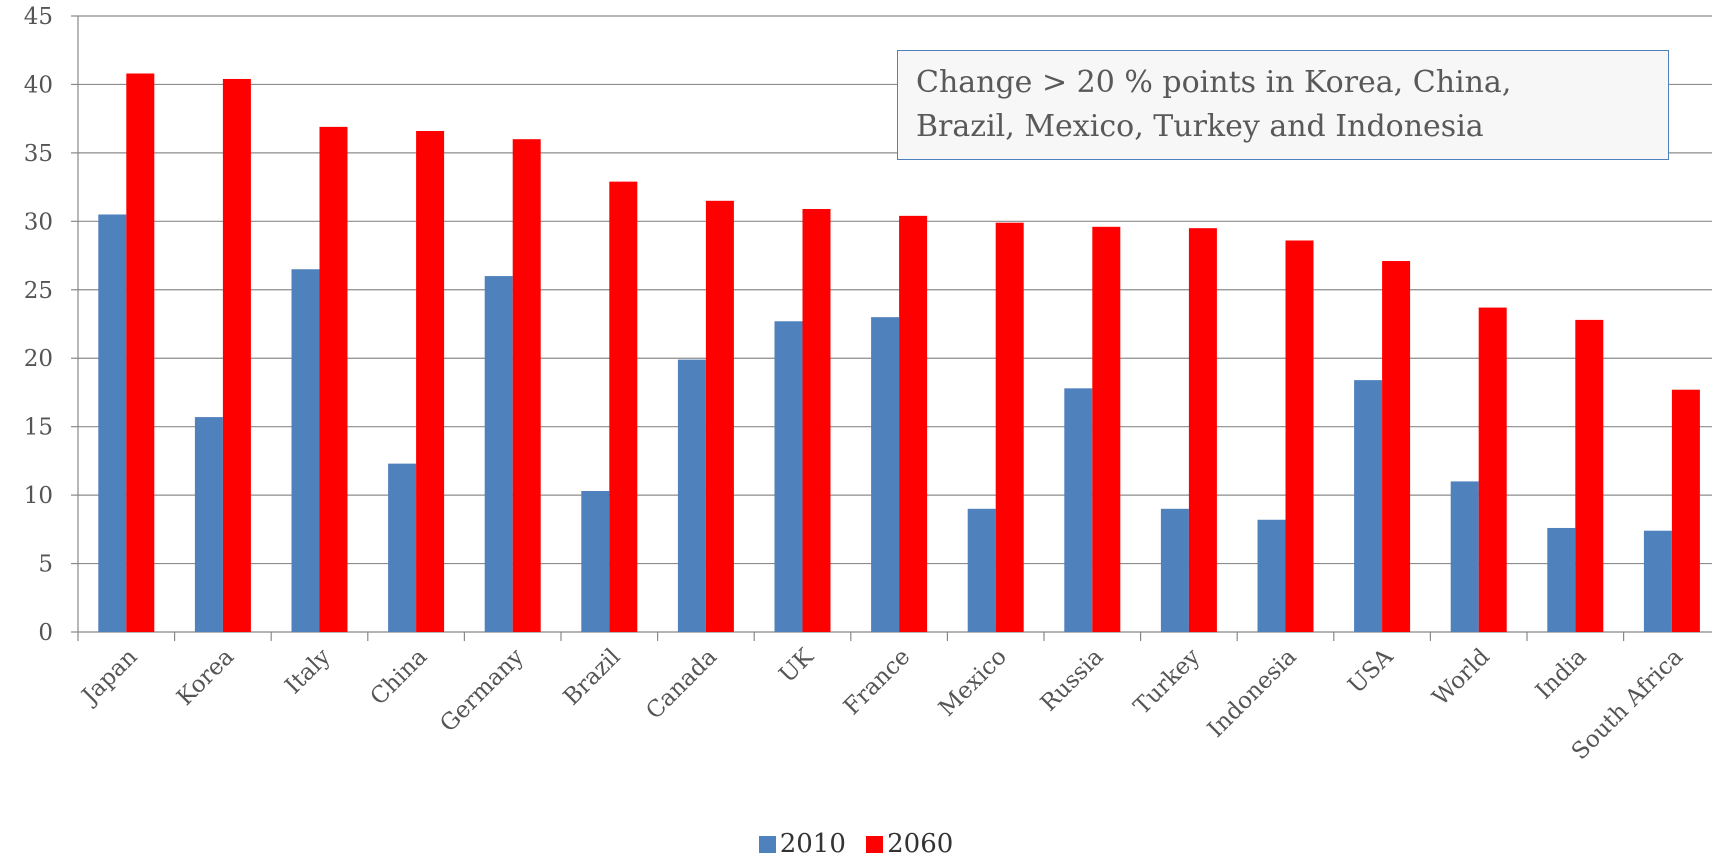 This screenshot has height=862, width=1712. I want to click on bar-2010-korea, so click(209, 524).